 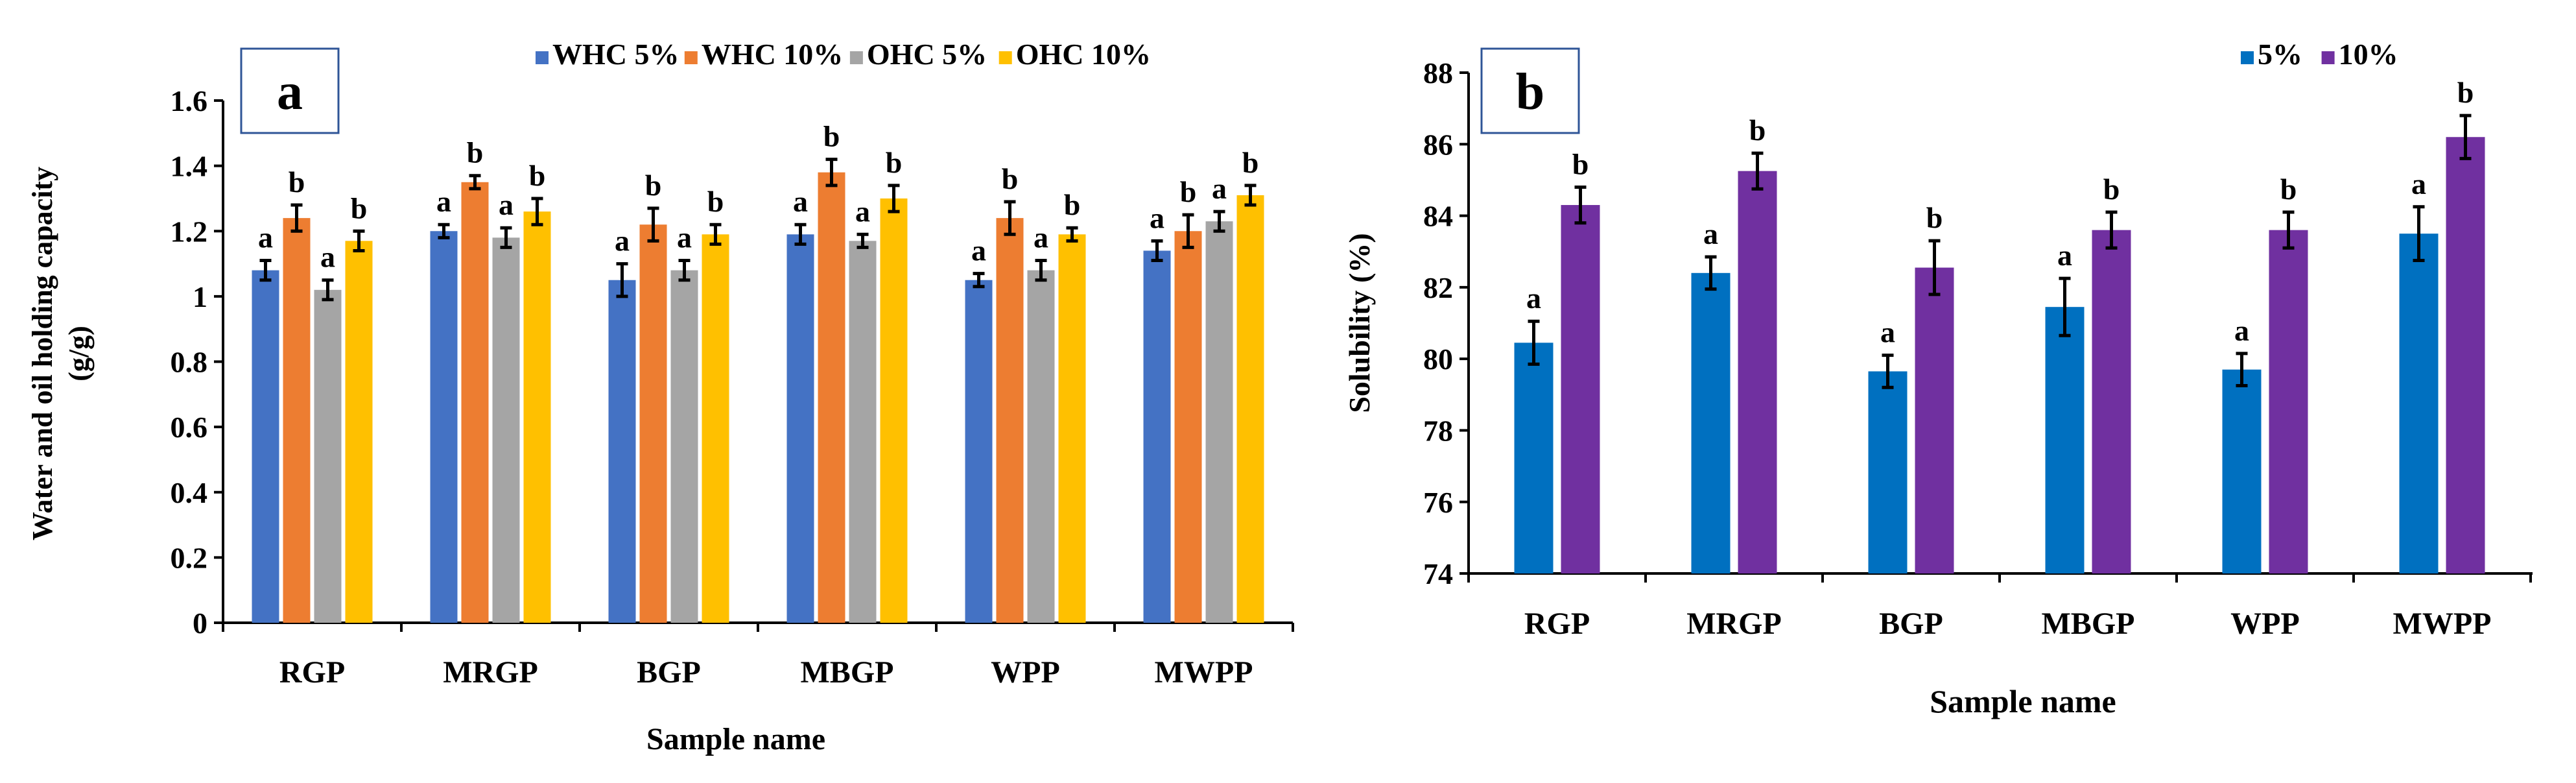 I want to click on y-tick-label: 80, so click(x=1438, y=359).